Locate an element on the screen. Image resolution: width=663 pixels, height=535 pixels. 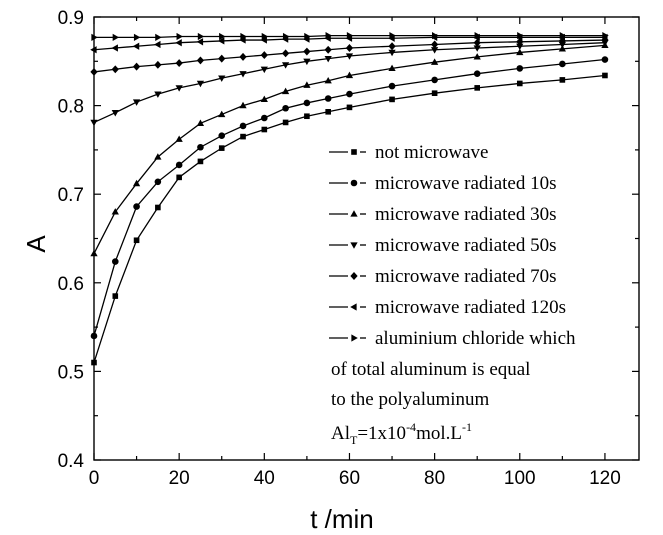
x-tick-label: 40 is located at coordinates (264, 478).